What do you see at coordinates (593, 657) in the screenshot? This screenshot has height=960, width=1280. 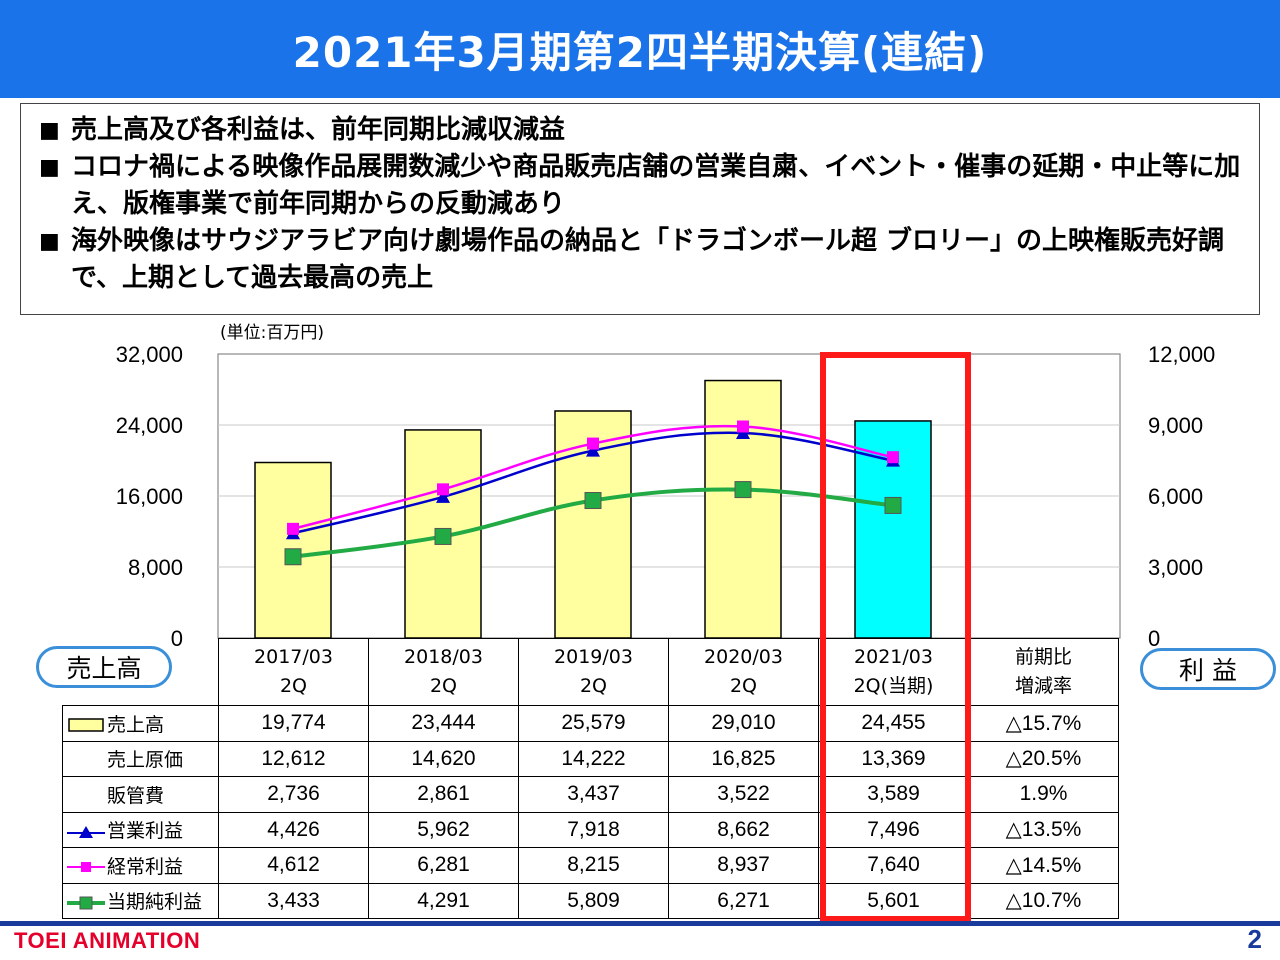 I see `header-line: 2019/03` at bounding box center [593, 657].